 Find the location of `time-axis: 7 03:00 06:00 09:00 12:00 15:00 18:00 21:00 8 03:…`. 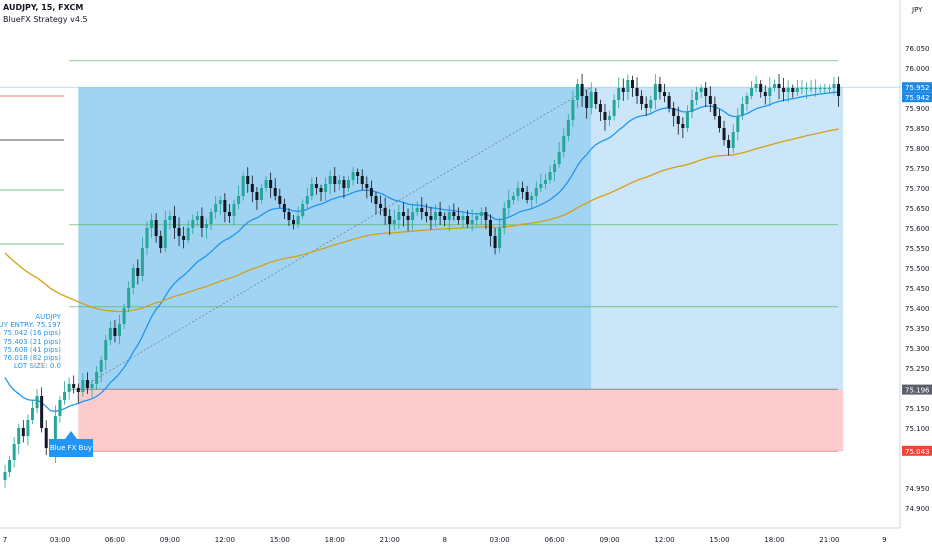

time-axis: 7 03:00 06:00 09:00 12:00 15:00 18:00 21:00 8 03:… is located at coordinates (450, 535).